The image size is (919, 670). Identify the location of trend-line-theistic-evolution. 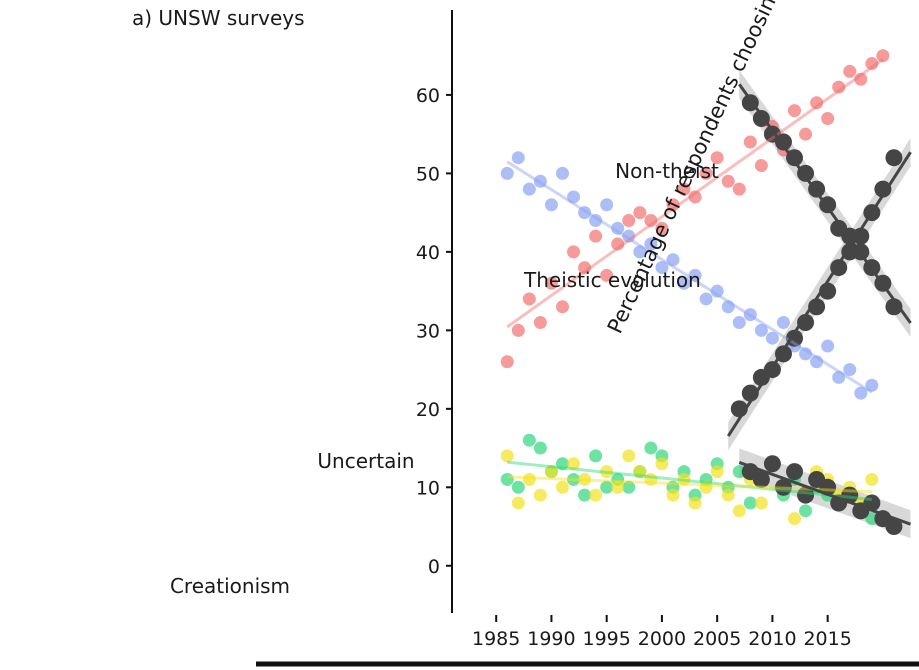
(689, 277).